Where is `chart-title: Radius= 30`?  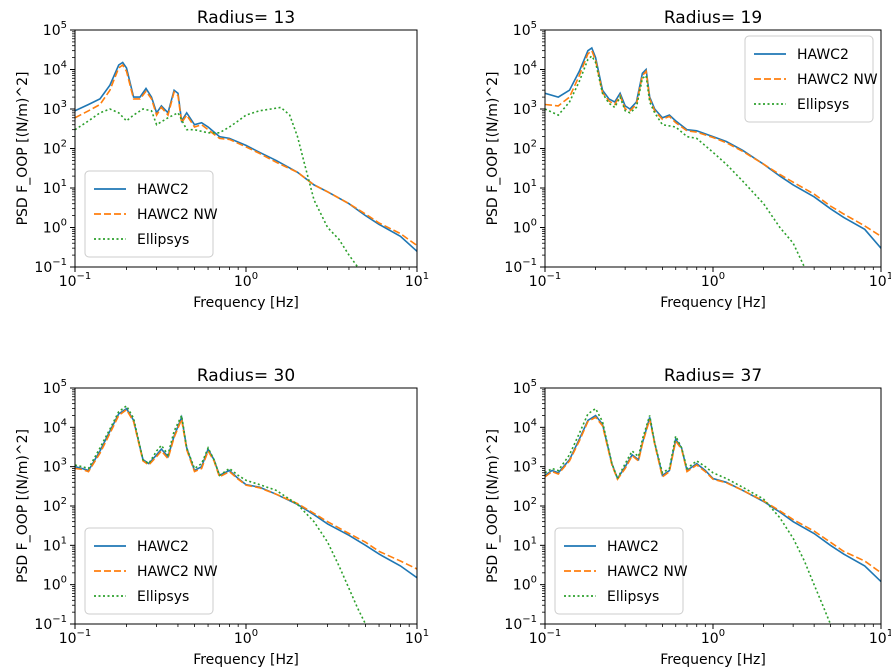 chart-title: Radius= 30 is located at coordinates (246, 376).